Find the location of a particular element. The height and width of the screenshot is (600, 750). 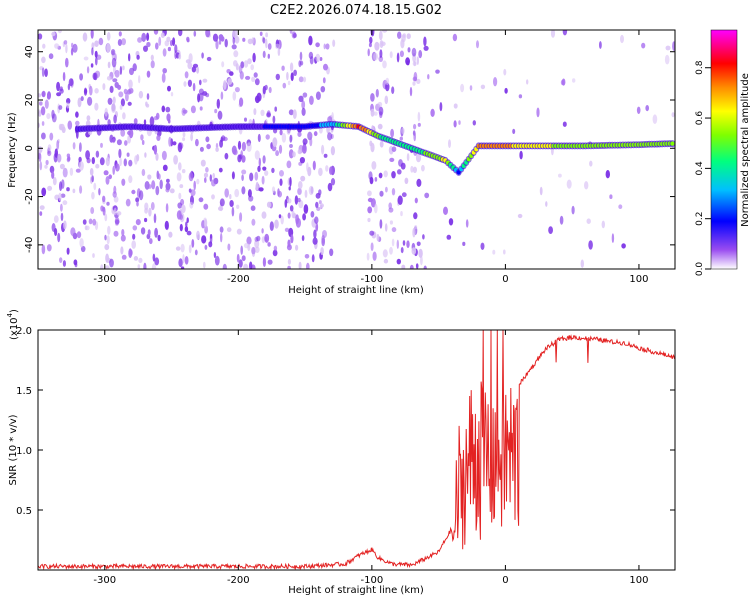

x-tick-label: 100 is located at coordinates (638, 279).